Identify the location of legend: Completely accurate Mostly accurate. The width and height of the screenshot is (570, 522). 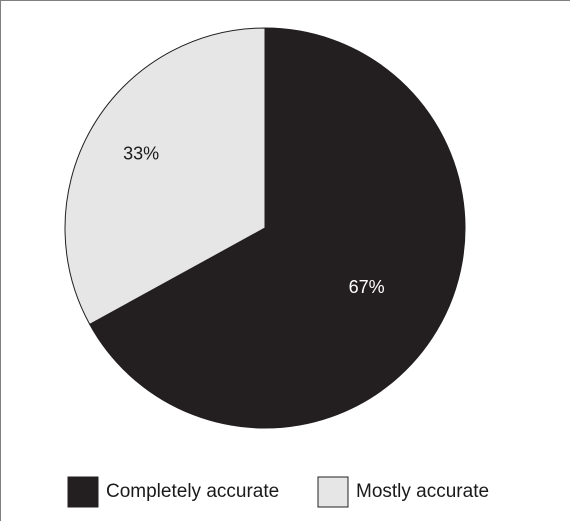
(278, 492).